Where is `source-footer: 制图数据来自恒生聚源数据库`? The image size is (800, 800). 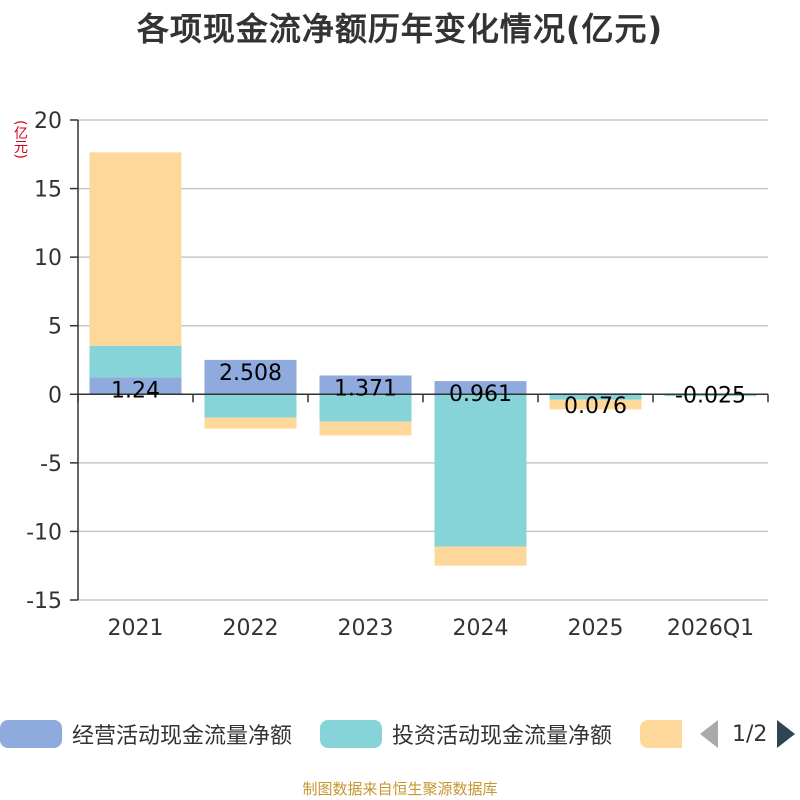
source-footer: 制图数据来自恒生聚源数据库 is located at coordinates (400, 789).